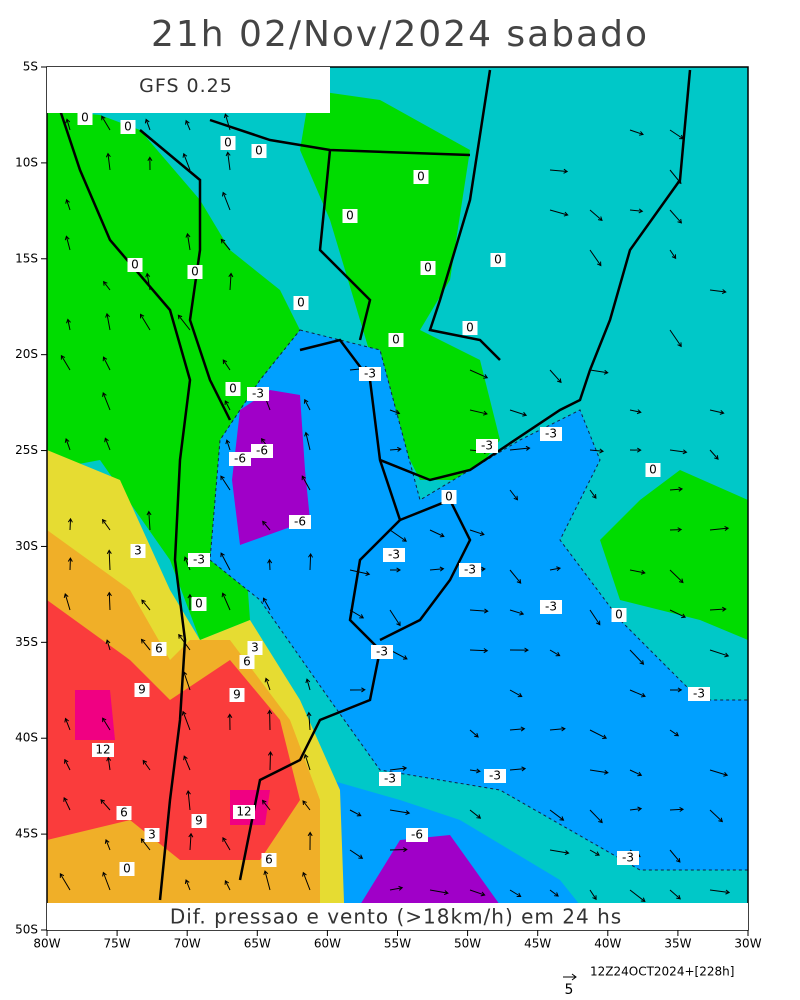  Describe the element at coordinates (574, 977) in the screenshot. I see `vector-ref-head` at that location.